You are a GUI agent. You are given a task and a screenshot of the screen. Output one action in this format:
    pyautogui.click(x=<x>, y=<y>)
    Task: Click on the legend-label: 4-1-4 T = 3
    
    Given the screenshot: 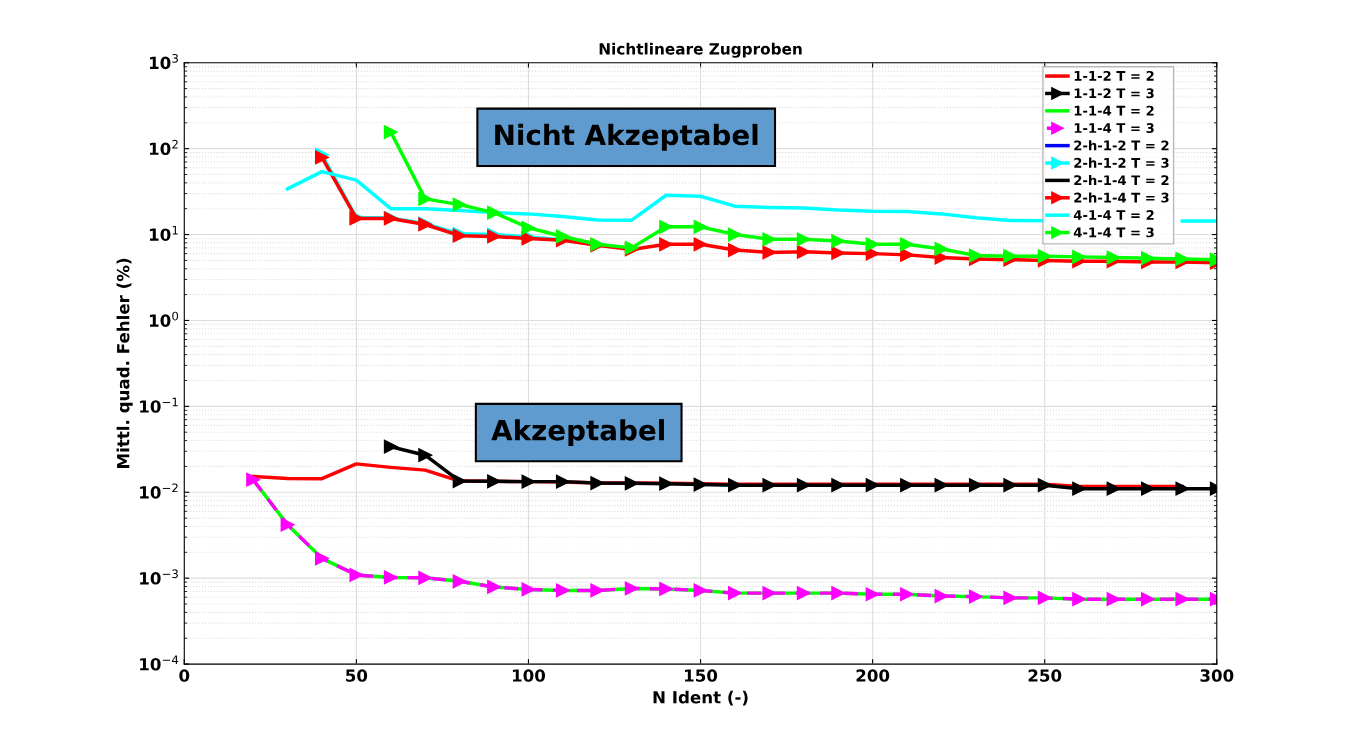 What is the action you would take?
    pyautogui.click(x=1113, y=232)
    